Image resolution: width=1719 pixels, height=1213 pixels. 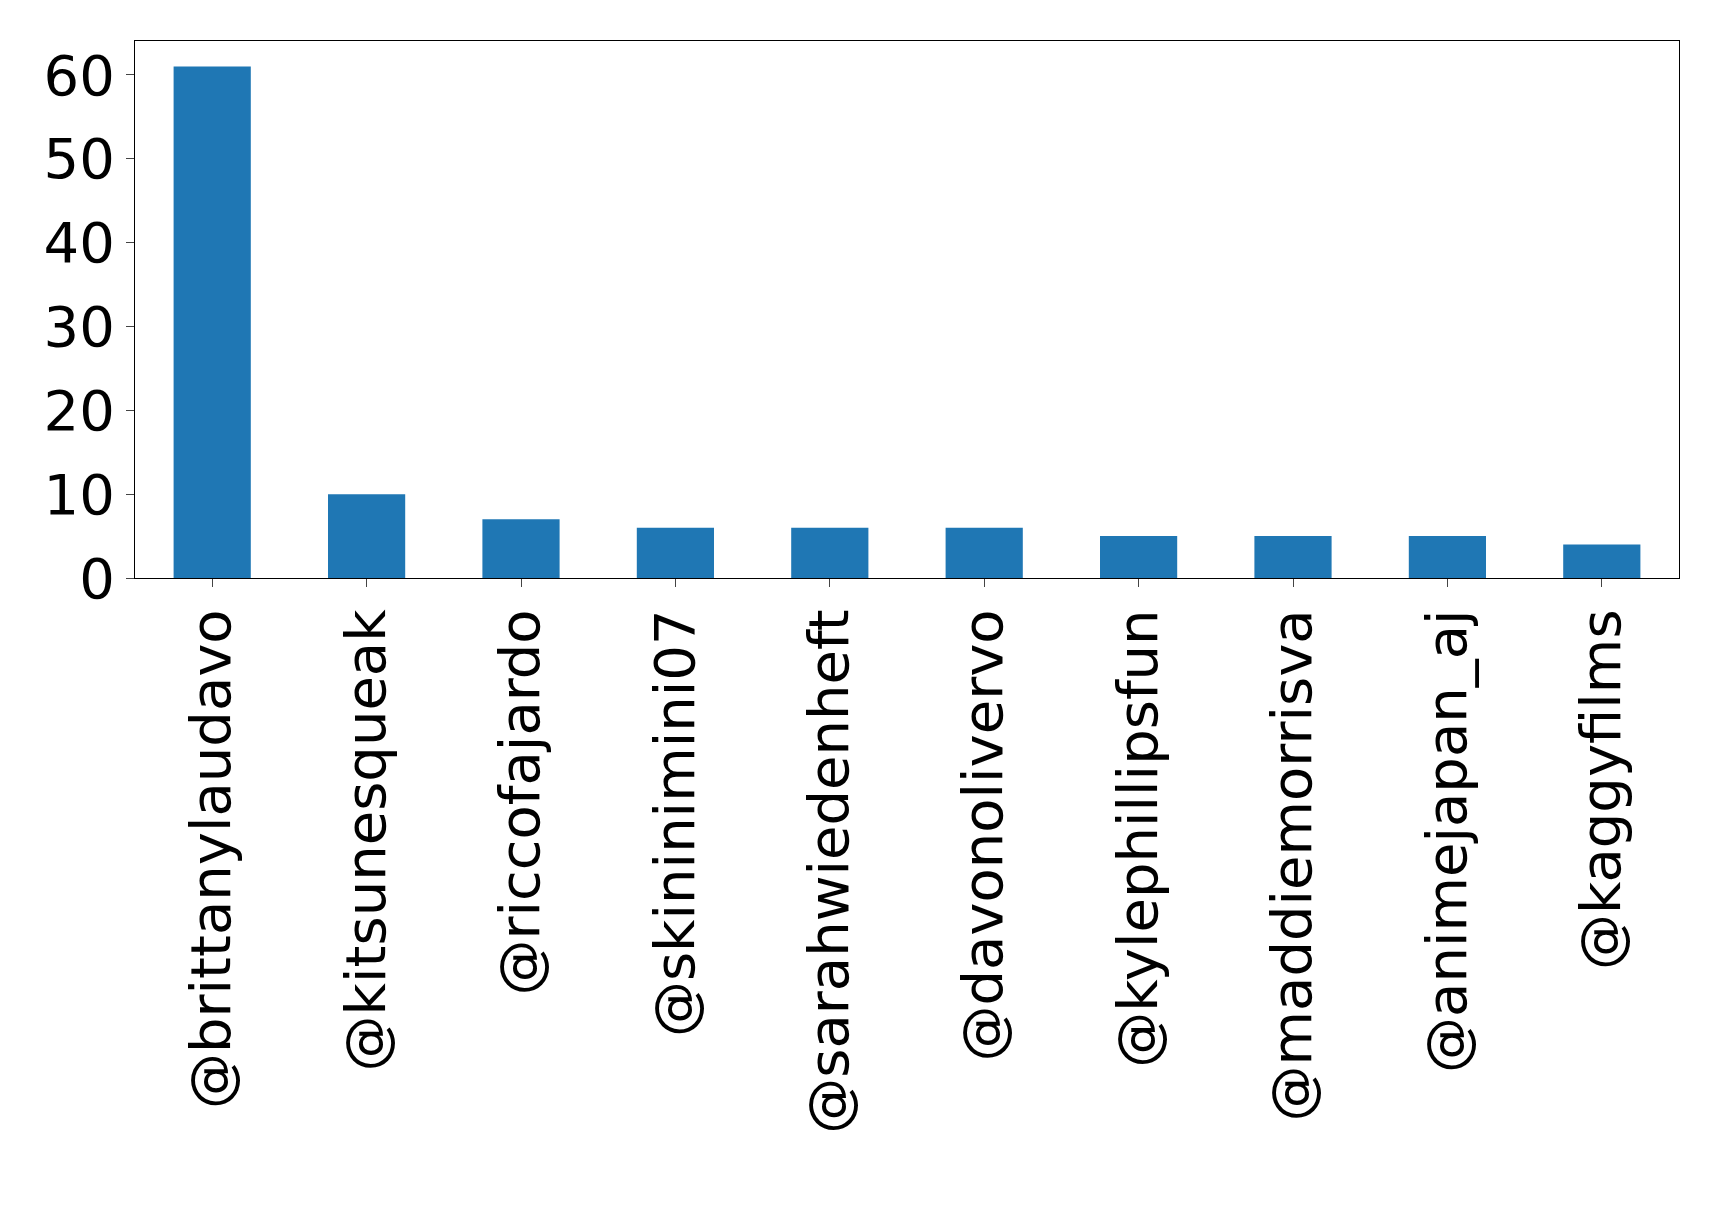 What do you see at coordinates (97, 578) in the screenshot?
I see `y-tick-label: 0` at bounding box center [97, 578].